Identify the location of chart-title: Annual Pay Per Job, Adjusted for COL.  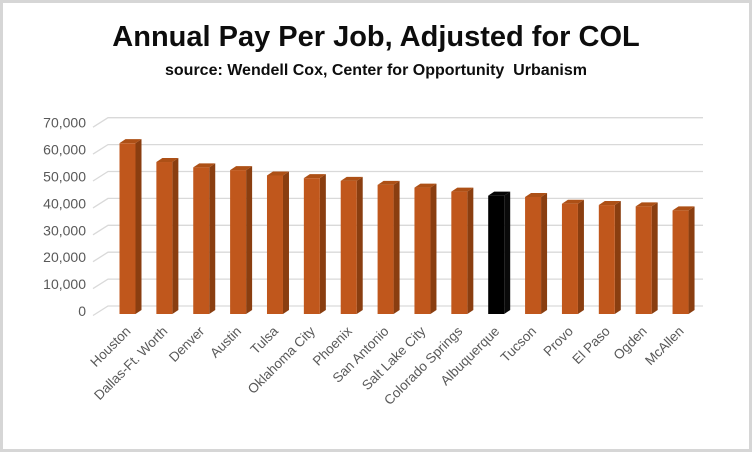
(376, 37).